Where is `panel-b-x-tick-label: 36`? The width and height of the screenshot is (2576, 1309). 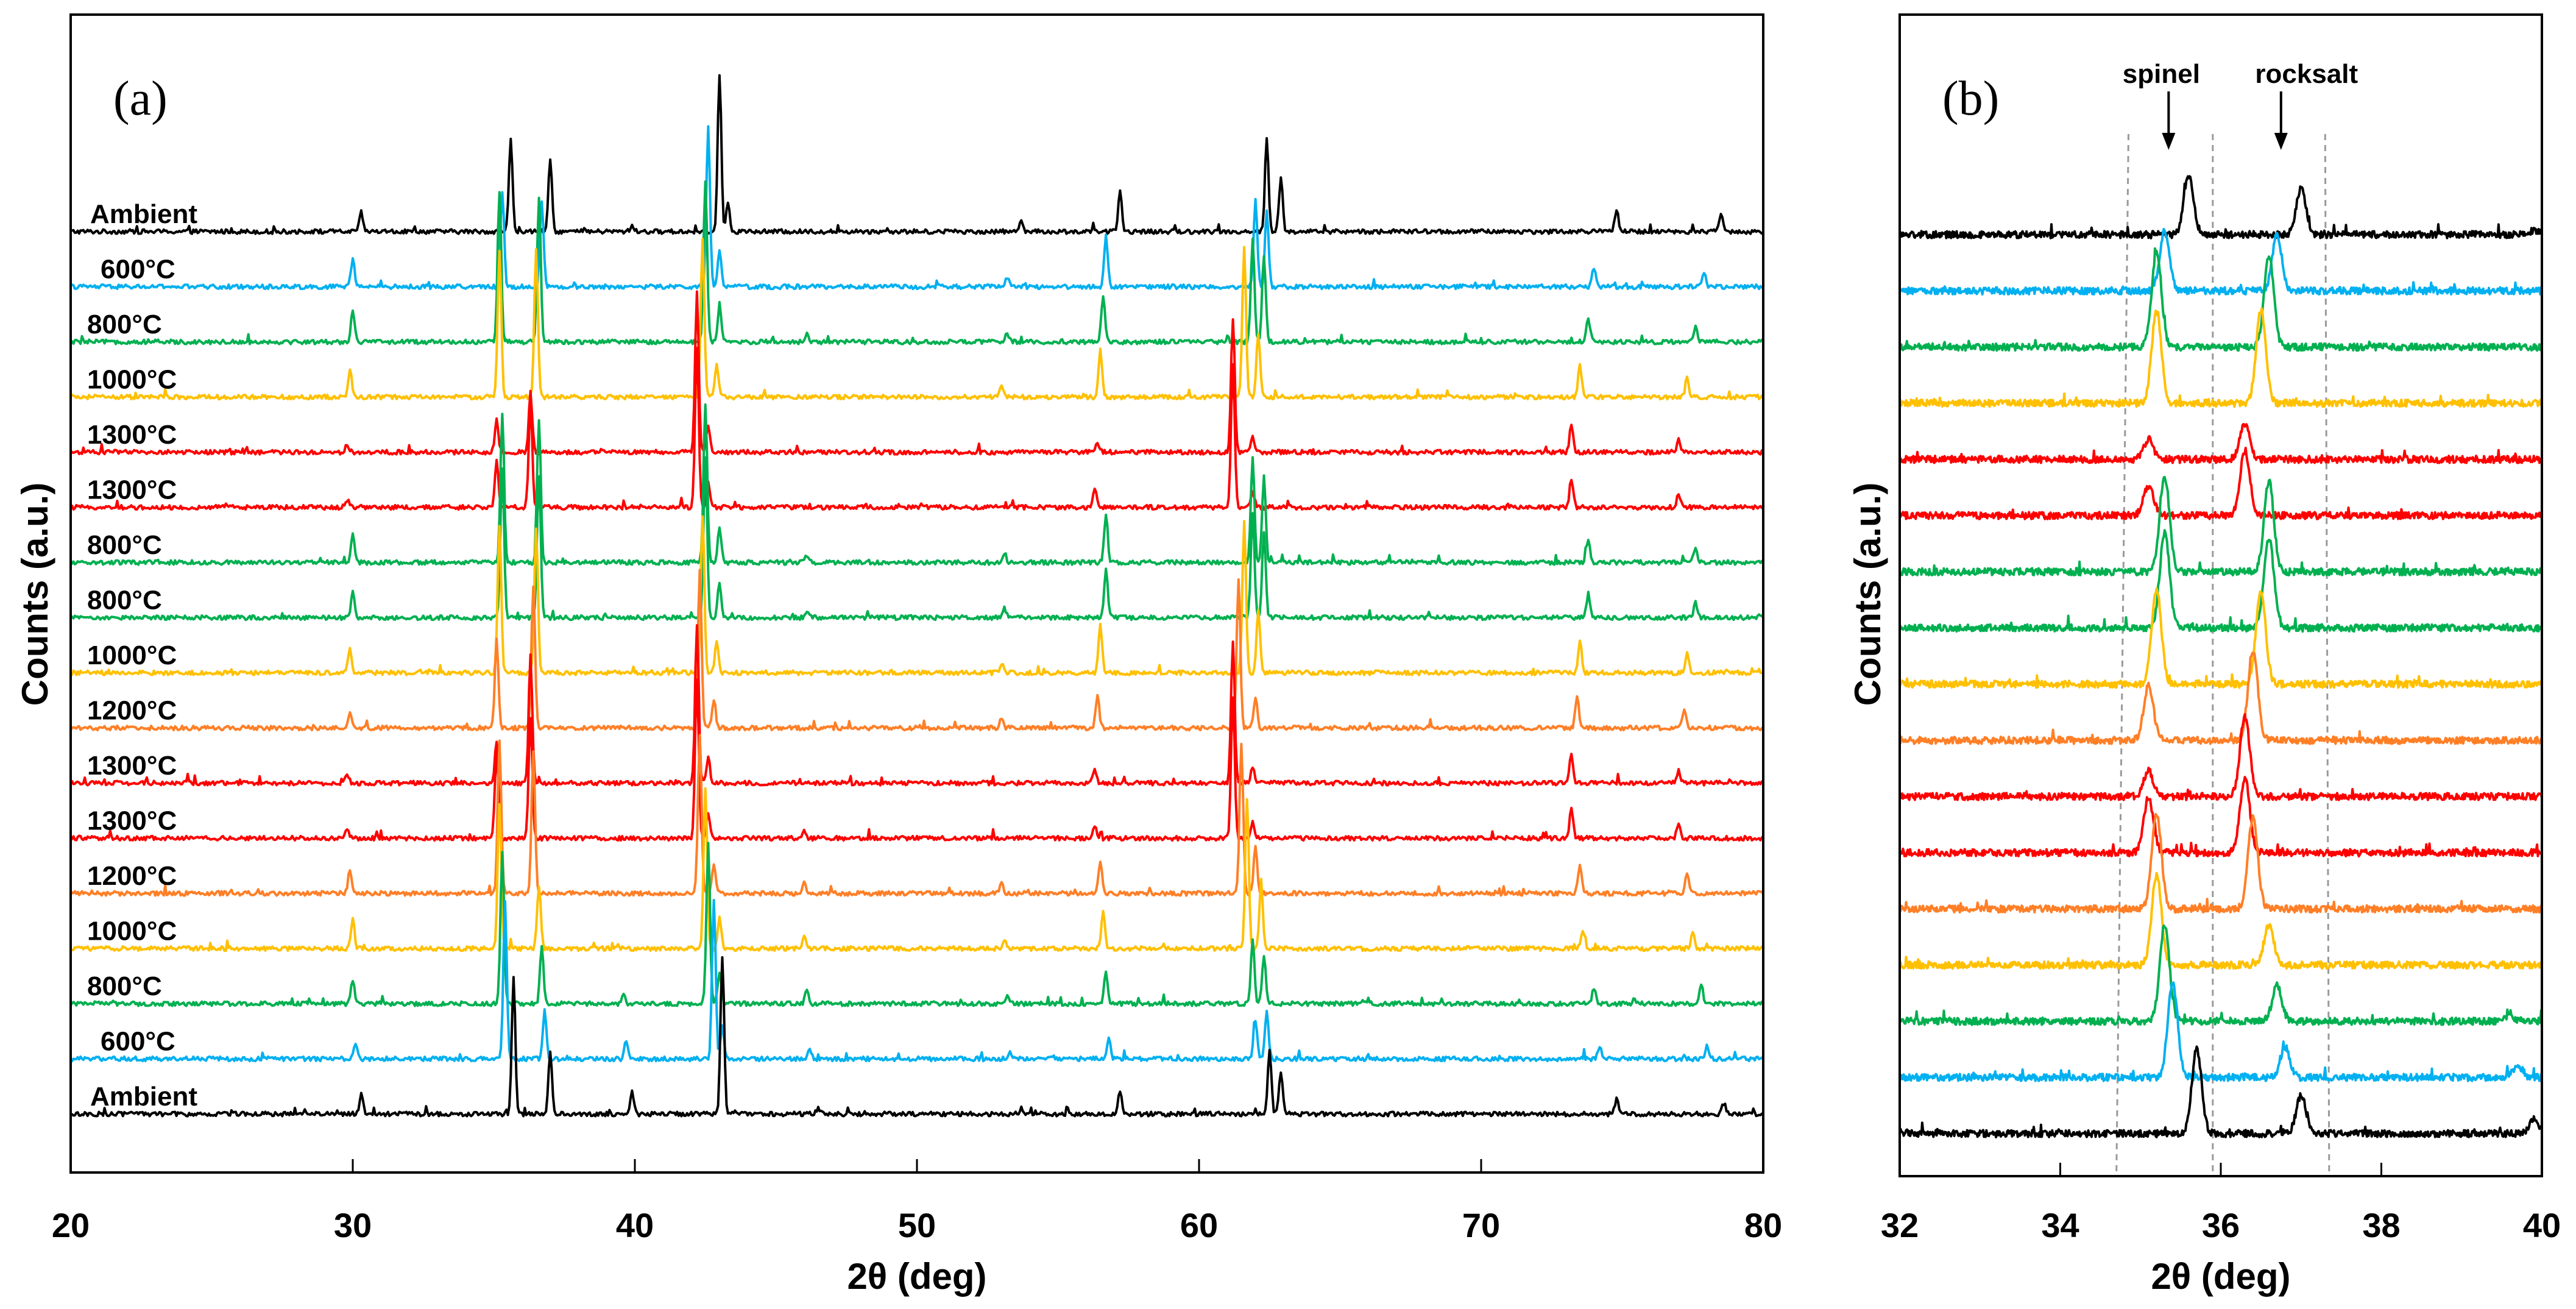 panel-b-x-tick-label: 36 is located at coordinates (2221, 1225).